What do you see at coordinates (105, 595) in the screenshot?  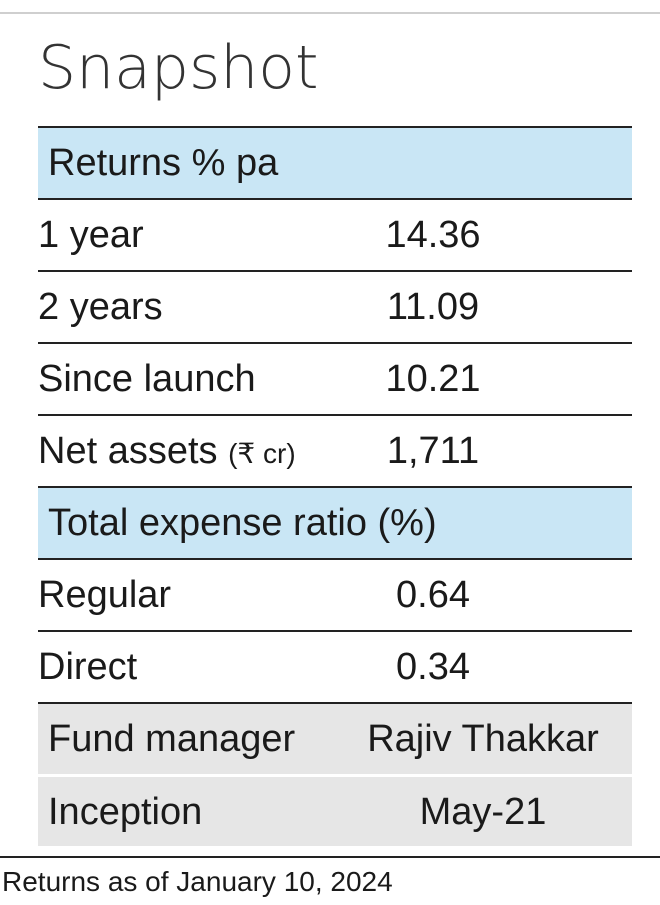 I see `row-label: Regular` at bounding box center [105, 595].